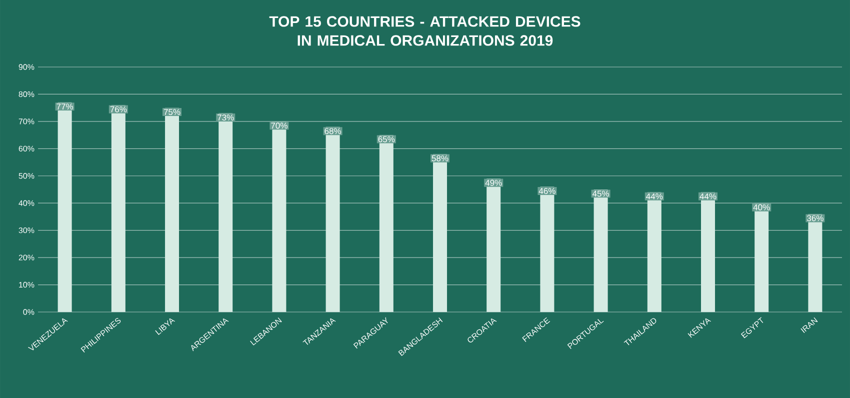 This screenshot has height=398, width=850. I want to click on y-tick-label: 0%, so click(28, 312).